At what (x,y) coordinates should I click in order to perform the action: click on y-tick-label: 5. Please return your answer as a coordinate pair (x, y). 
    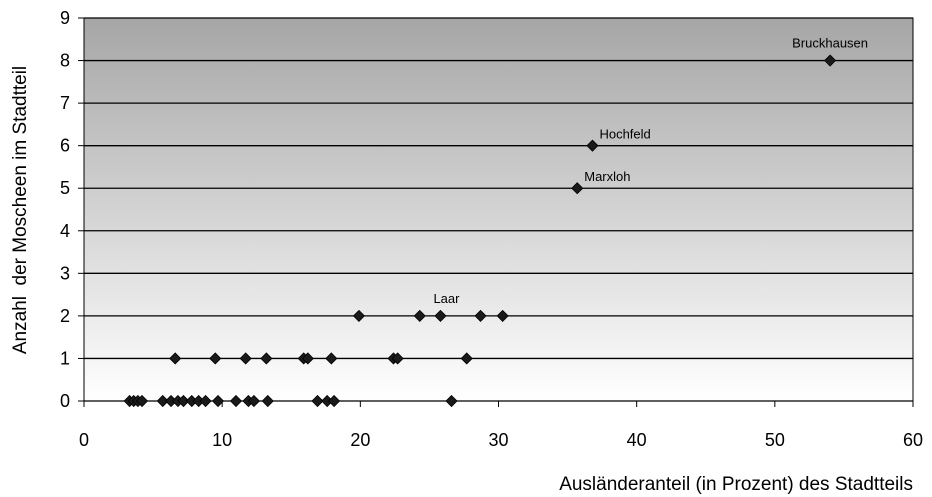
    Looking at the image, I should click on (65, 188).